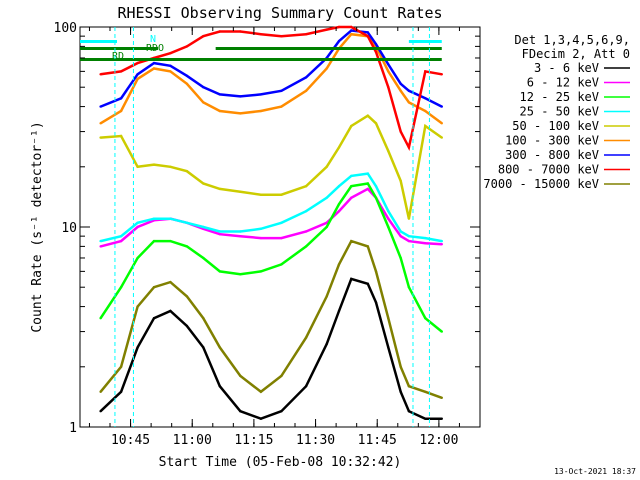  I want to click on legend-title-line1: Det 1,3,4,5,6,9,, so click(572, 40).